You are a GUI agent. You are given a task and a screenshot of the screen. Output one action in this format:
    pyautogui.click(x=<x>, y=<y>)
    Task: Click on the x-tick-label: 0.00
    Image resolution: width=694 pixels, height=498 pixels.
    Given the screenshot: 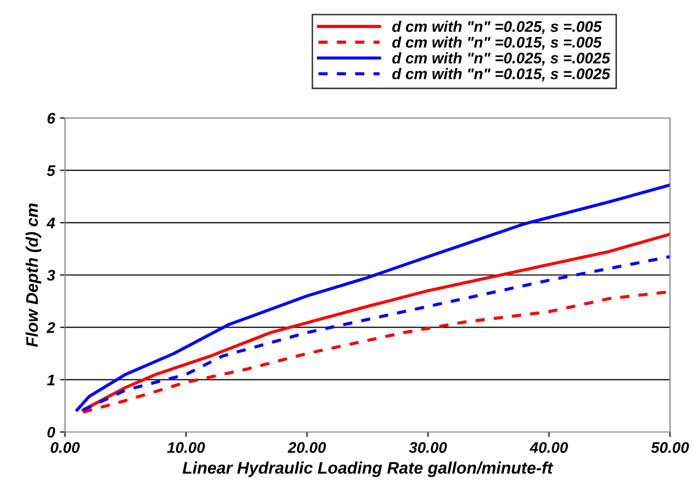 What is the action you would take?
    pyautogui.click(x=65, y=447)
    